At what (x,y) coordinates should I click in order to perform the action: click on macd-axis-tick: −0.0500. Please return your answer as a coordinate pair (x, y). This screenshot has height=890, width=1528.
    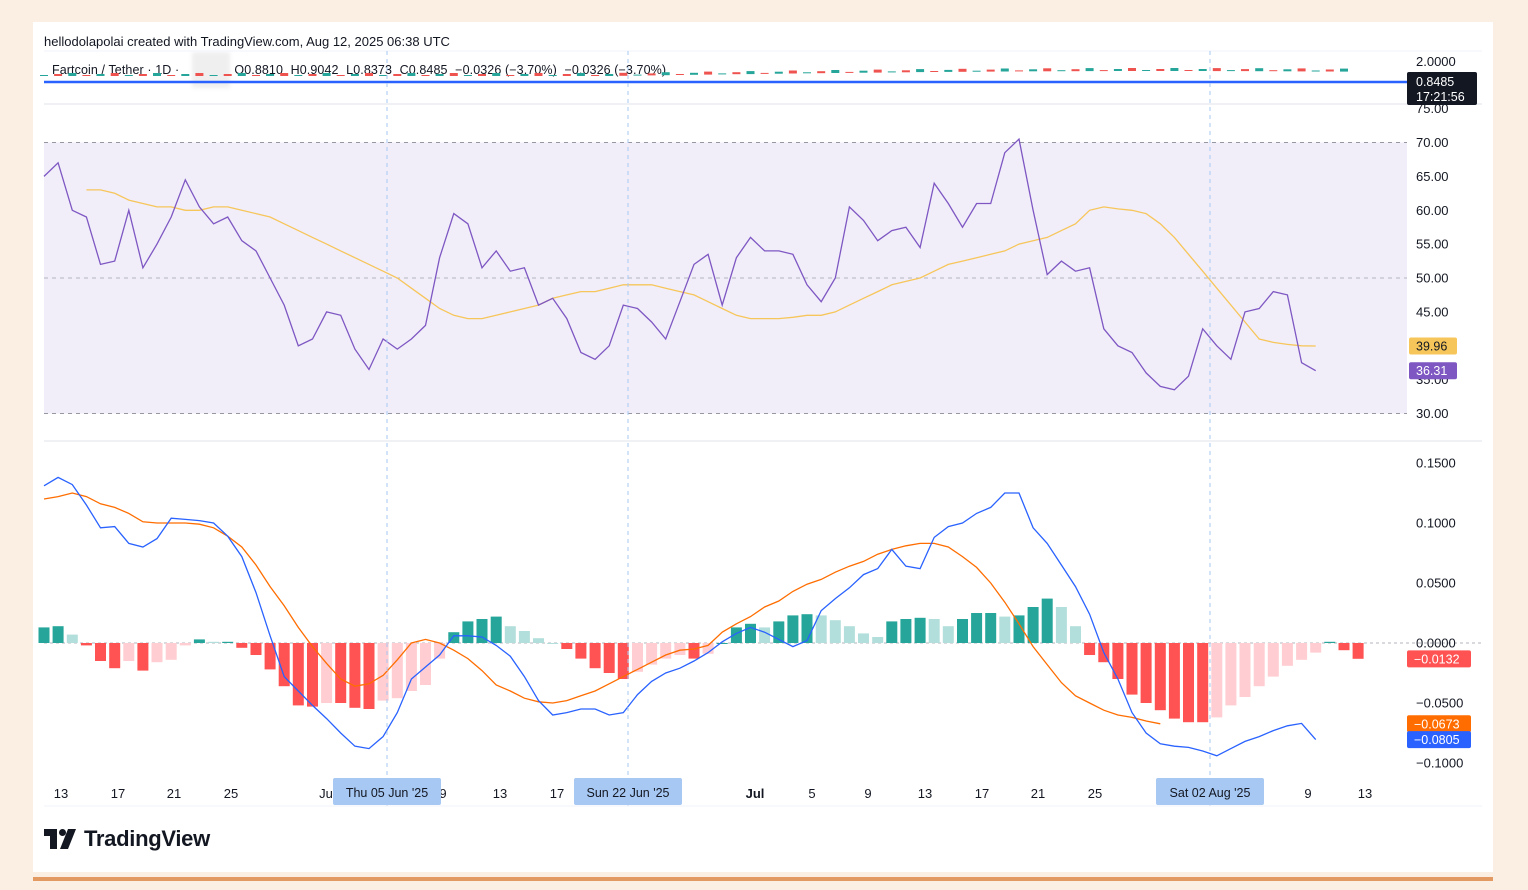
    Looking at the image, I should click on (1439, 703).